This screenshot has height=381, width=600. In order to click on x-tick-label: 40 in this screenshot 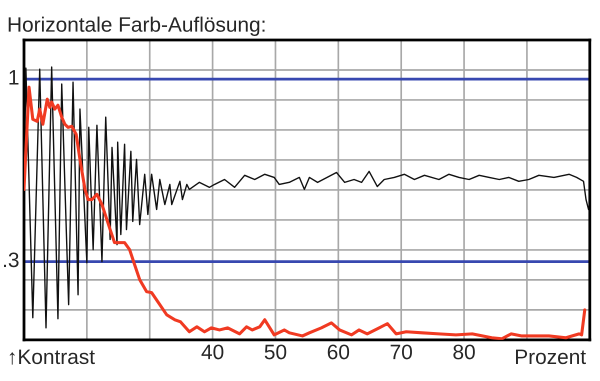, I will do `click(212, 352)`.